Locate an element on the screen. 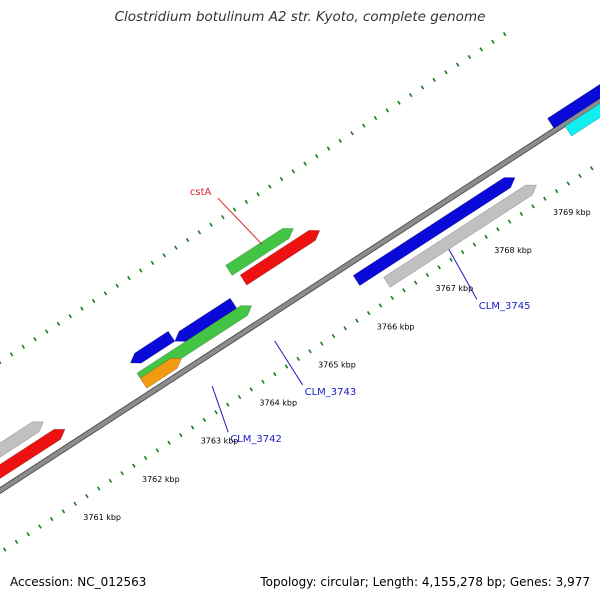  kbp-tick-label: 3768 kbp is located at coordinates (513, 250).